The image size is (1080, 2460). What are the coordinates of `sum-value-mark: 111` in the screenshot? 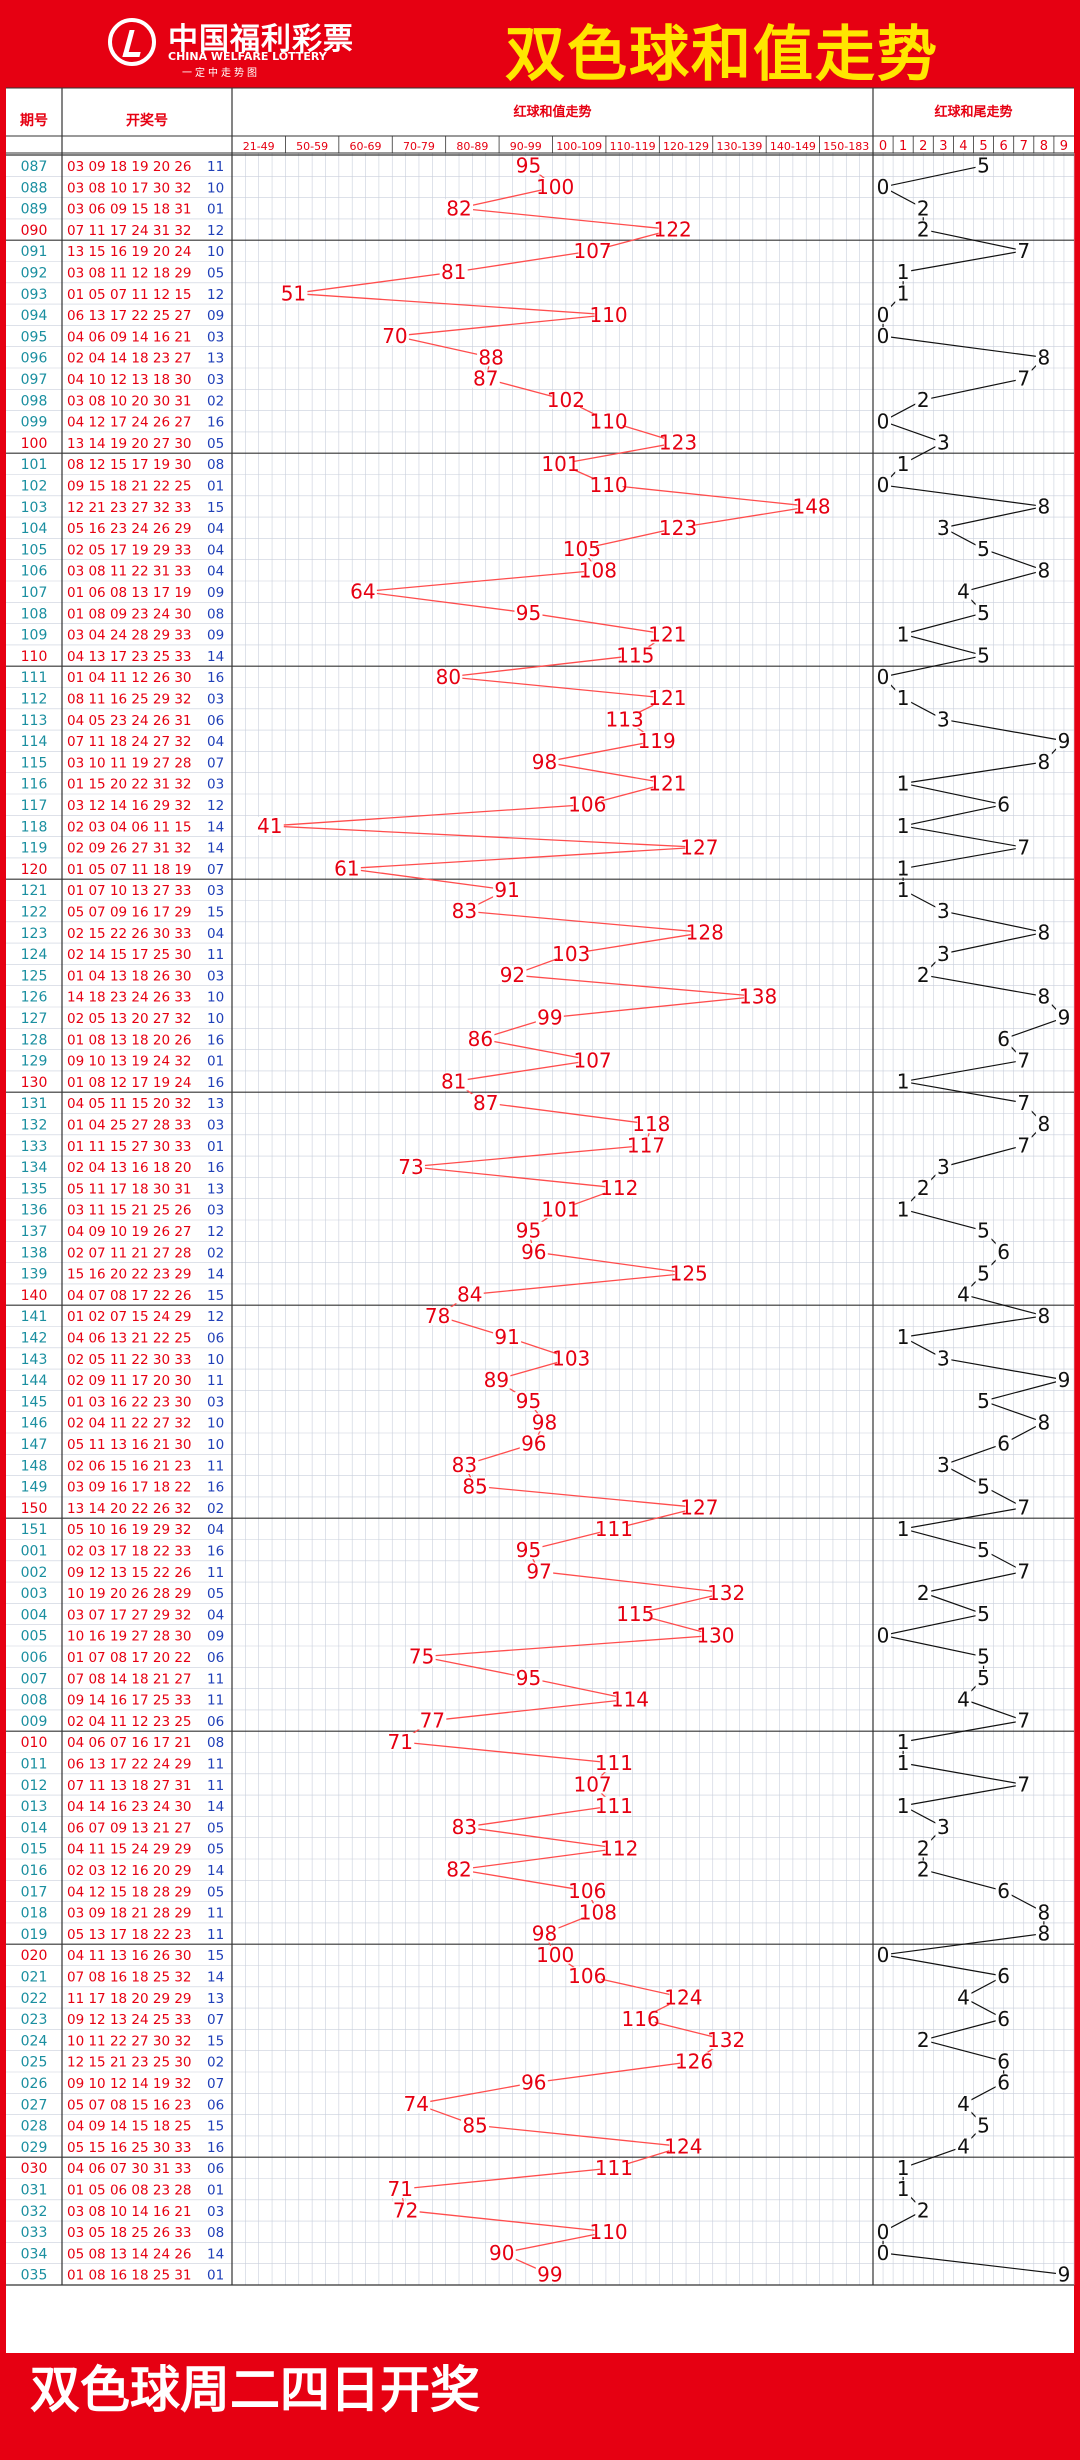 It's located at (614, 1529).